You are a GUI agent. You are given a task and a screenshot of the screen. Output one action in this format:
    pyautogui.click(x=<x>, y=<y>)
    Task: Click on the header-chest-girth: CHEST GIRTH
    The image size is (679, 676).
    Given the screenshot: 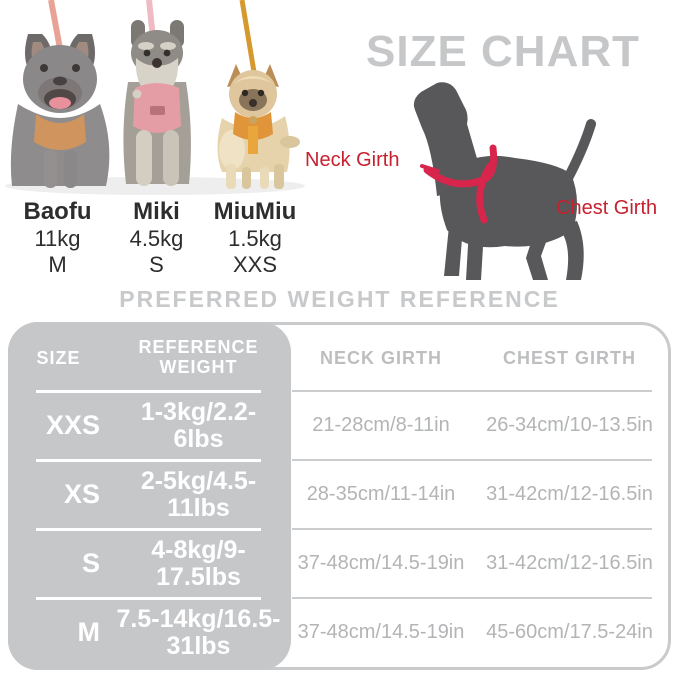 What is the action you would take?
    pyautogui.click(x=569, y=357)
    